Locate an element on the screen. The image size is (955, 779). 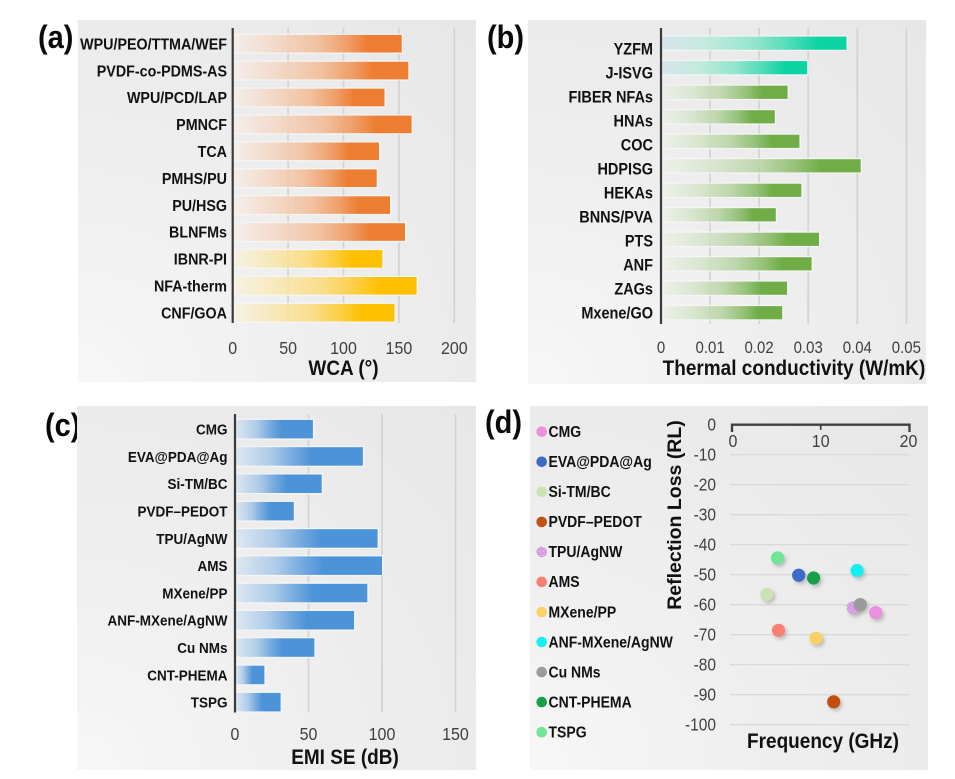
svg-text: WPU/PCD/LAP is located at coordinates (177, 99).